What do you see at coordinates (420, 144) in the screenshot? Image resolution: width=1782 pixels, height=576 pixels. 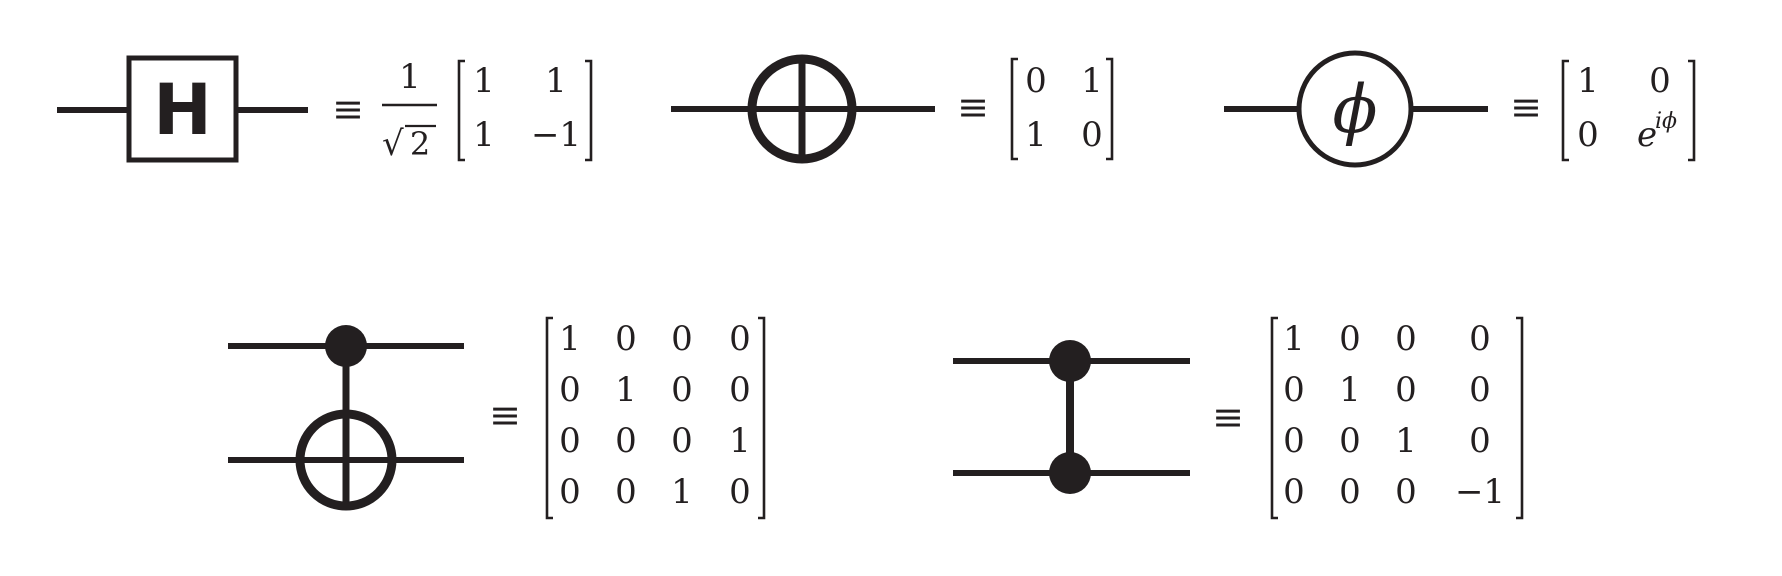 I see `prefactor-radicand: 2` at bounding box center [420, 144].